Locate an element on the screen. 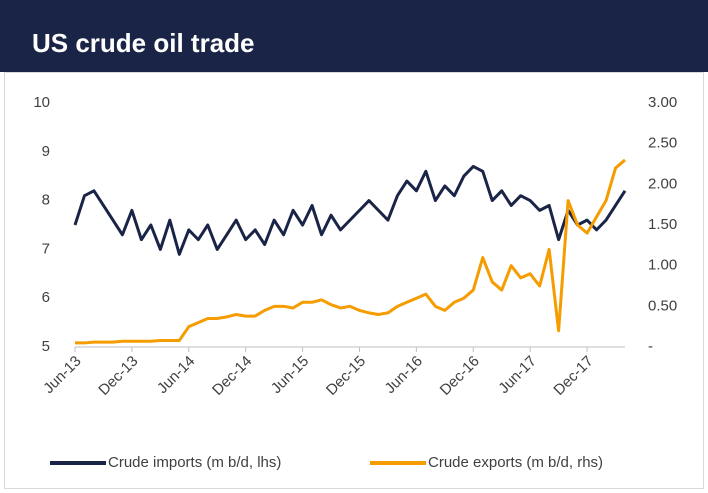 The width and height of the screenshot is (708, 493). x-tick-label: Jun-15 is located at coordinates (290, 375).